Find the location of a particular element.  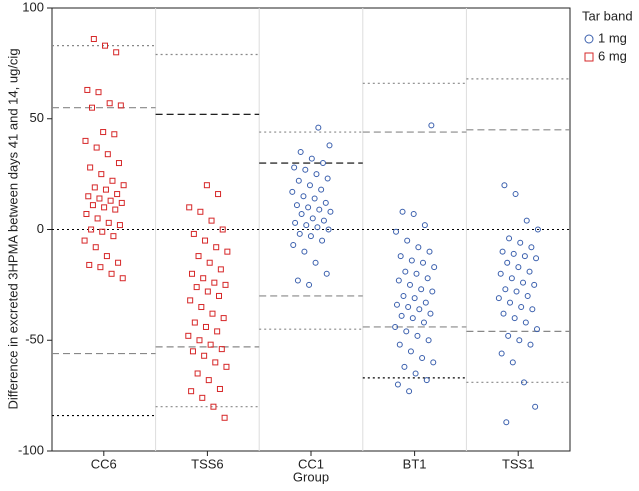

legend-title: Tar band is located at coordinates (607, 15).